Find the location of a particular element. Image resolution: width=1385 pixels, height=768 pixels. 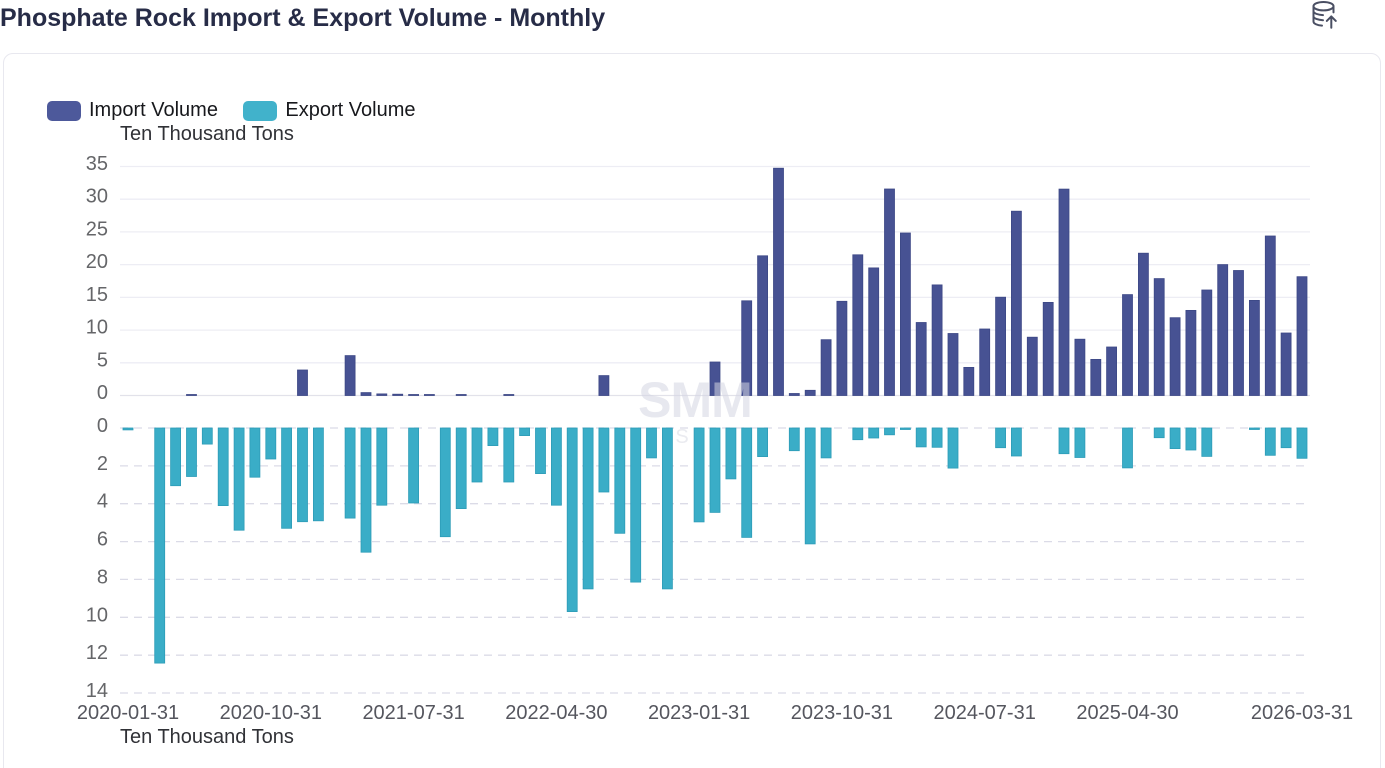

svg-text: 2026-03-31 is located at coordinates (1302, 713).